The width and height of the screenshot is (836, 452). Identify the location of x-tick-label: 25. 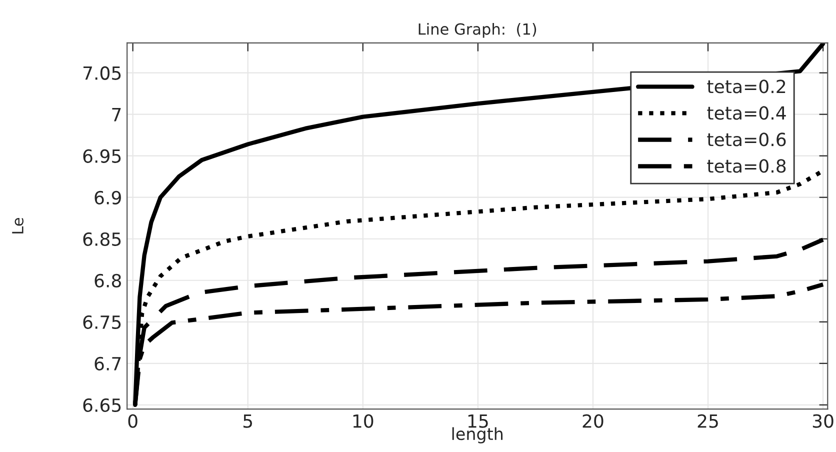
(708, 421).